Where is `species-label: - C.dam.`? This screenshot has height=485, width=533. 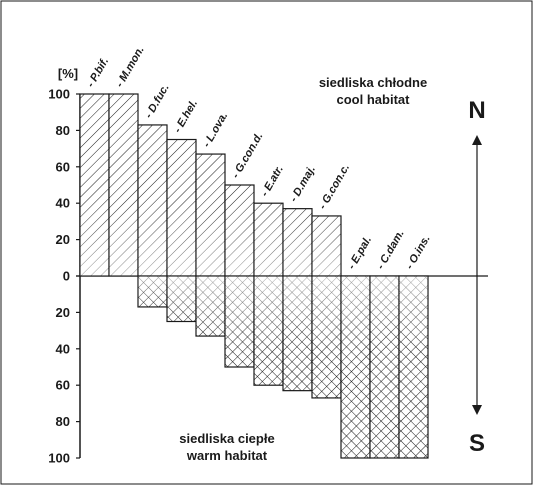 species-label: - C.dam. is located at coordinates (391, 250).